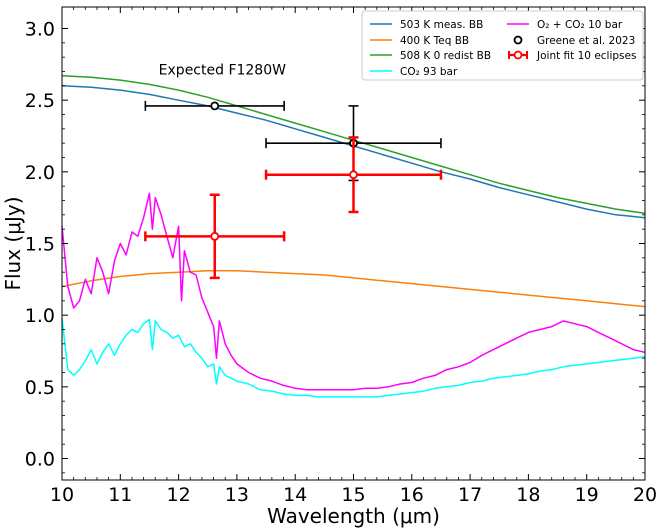  What do you see at coordinates (13, 244) in the screenshot?
I see `y-axis-title: Flux (μJy)` at bounding box center [13, 244].